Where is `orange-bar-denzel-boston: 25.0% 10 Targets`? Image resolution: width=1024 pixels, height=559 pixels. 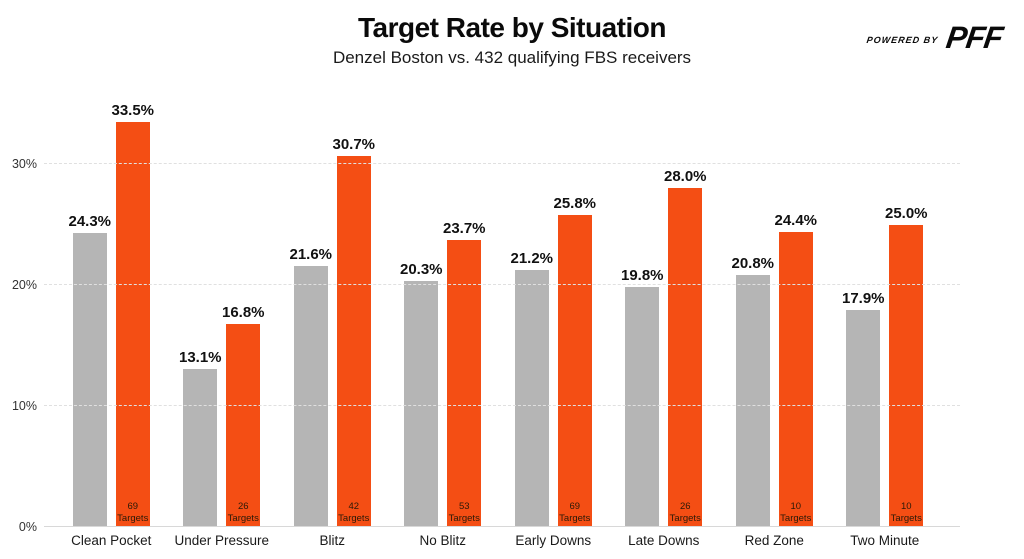
orange-bar-denzel-boston: 25.0% 10 Targets is located at coordinates (906, 366).